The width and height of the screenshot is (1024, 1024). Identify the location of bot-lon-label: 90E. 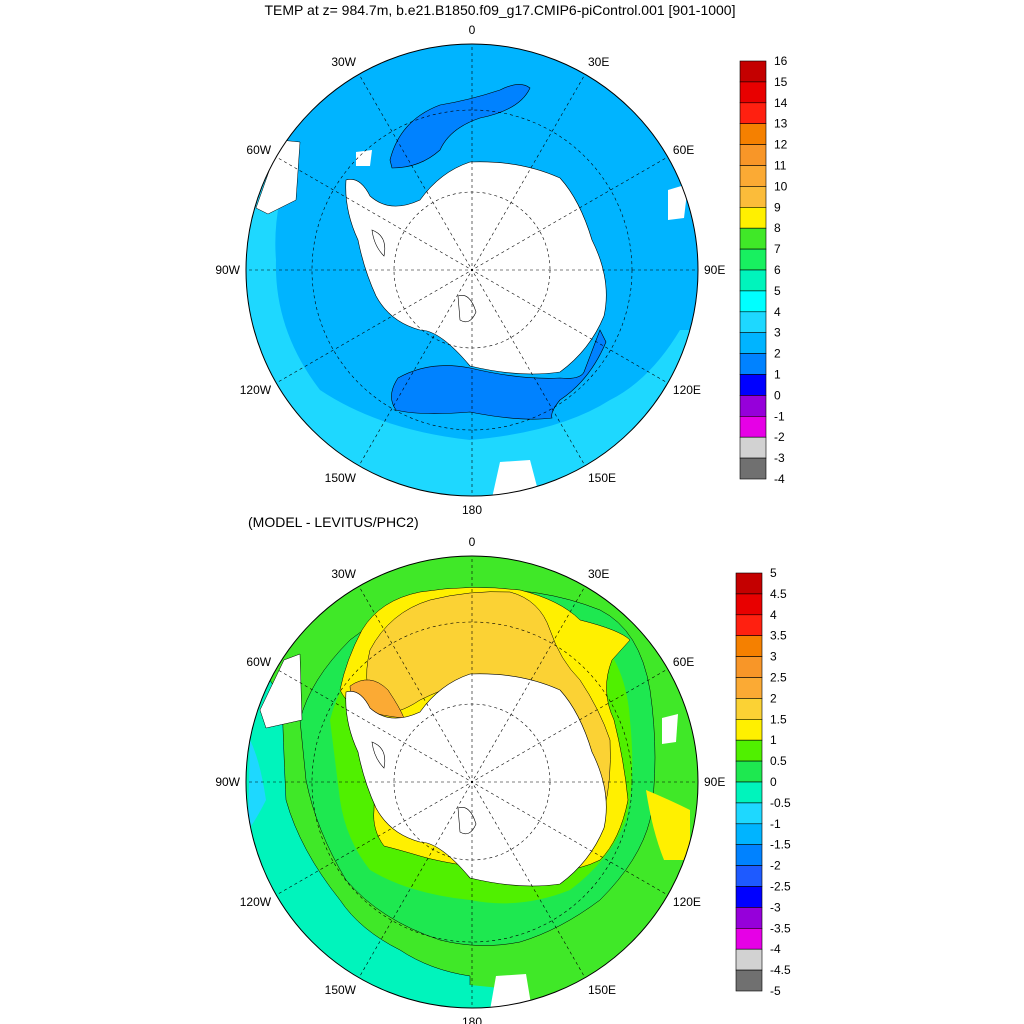
(714, 782).